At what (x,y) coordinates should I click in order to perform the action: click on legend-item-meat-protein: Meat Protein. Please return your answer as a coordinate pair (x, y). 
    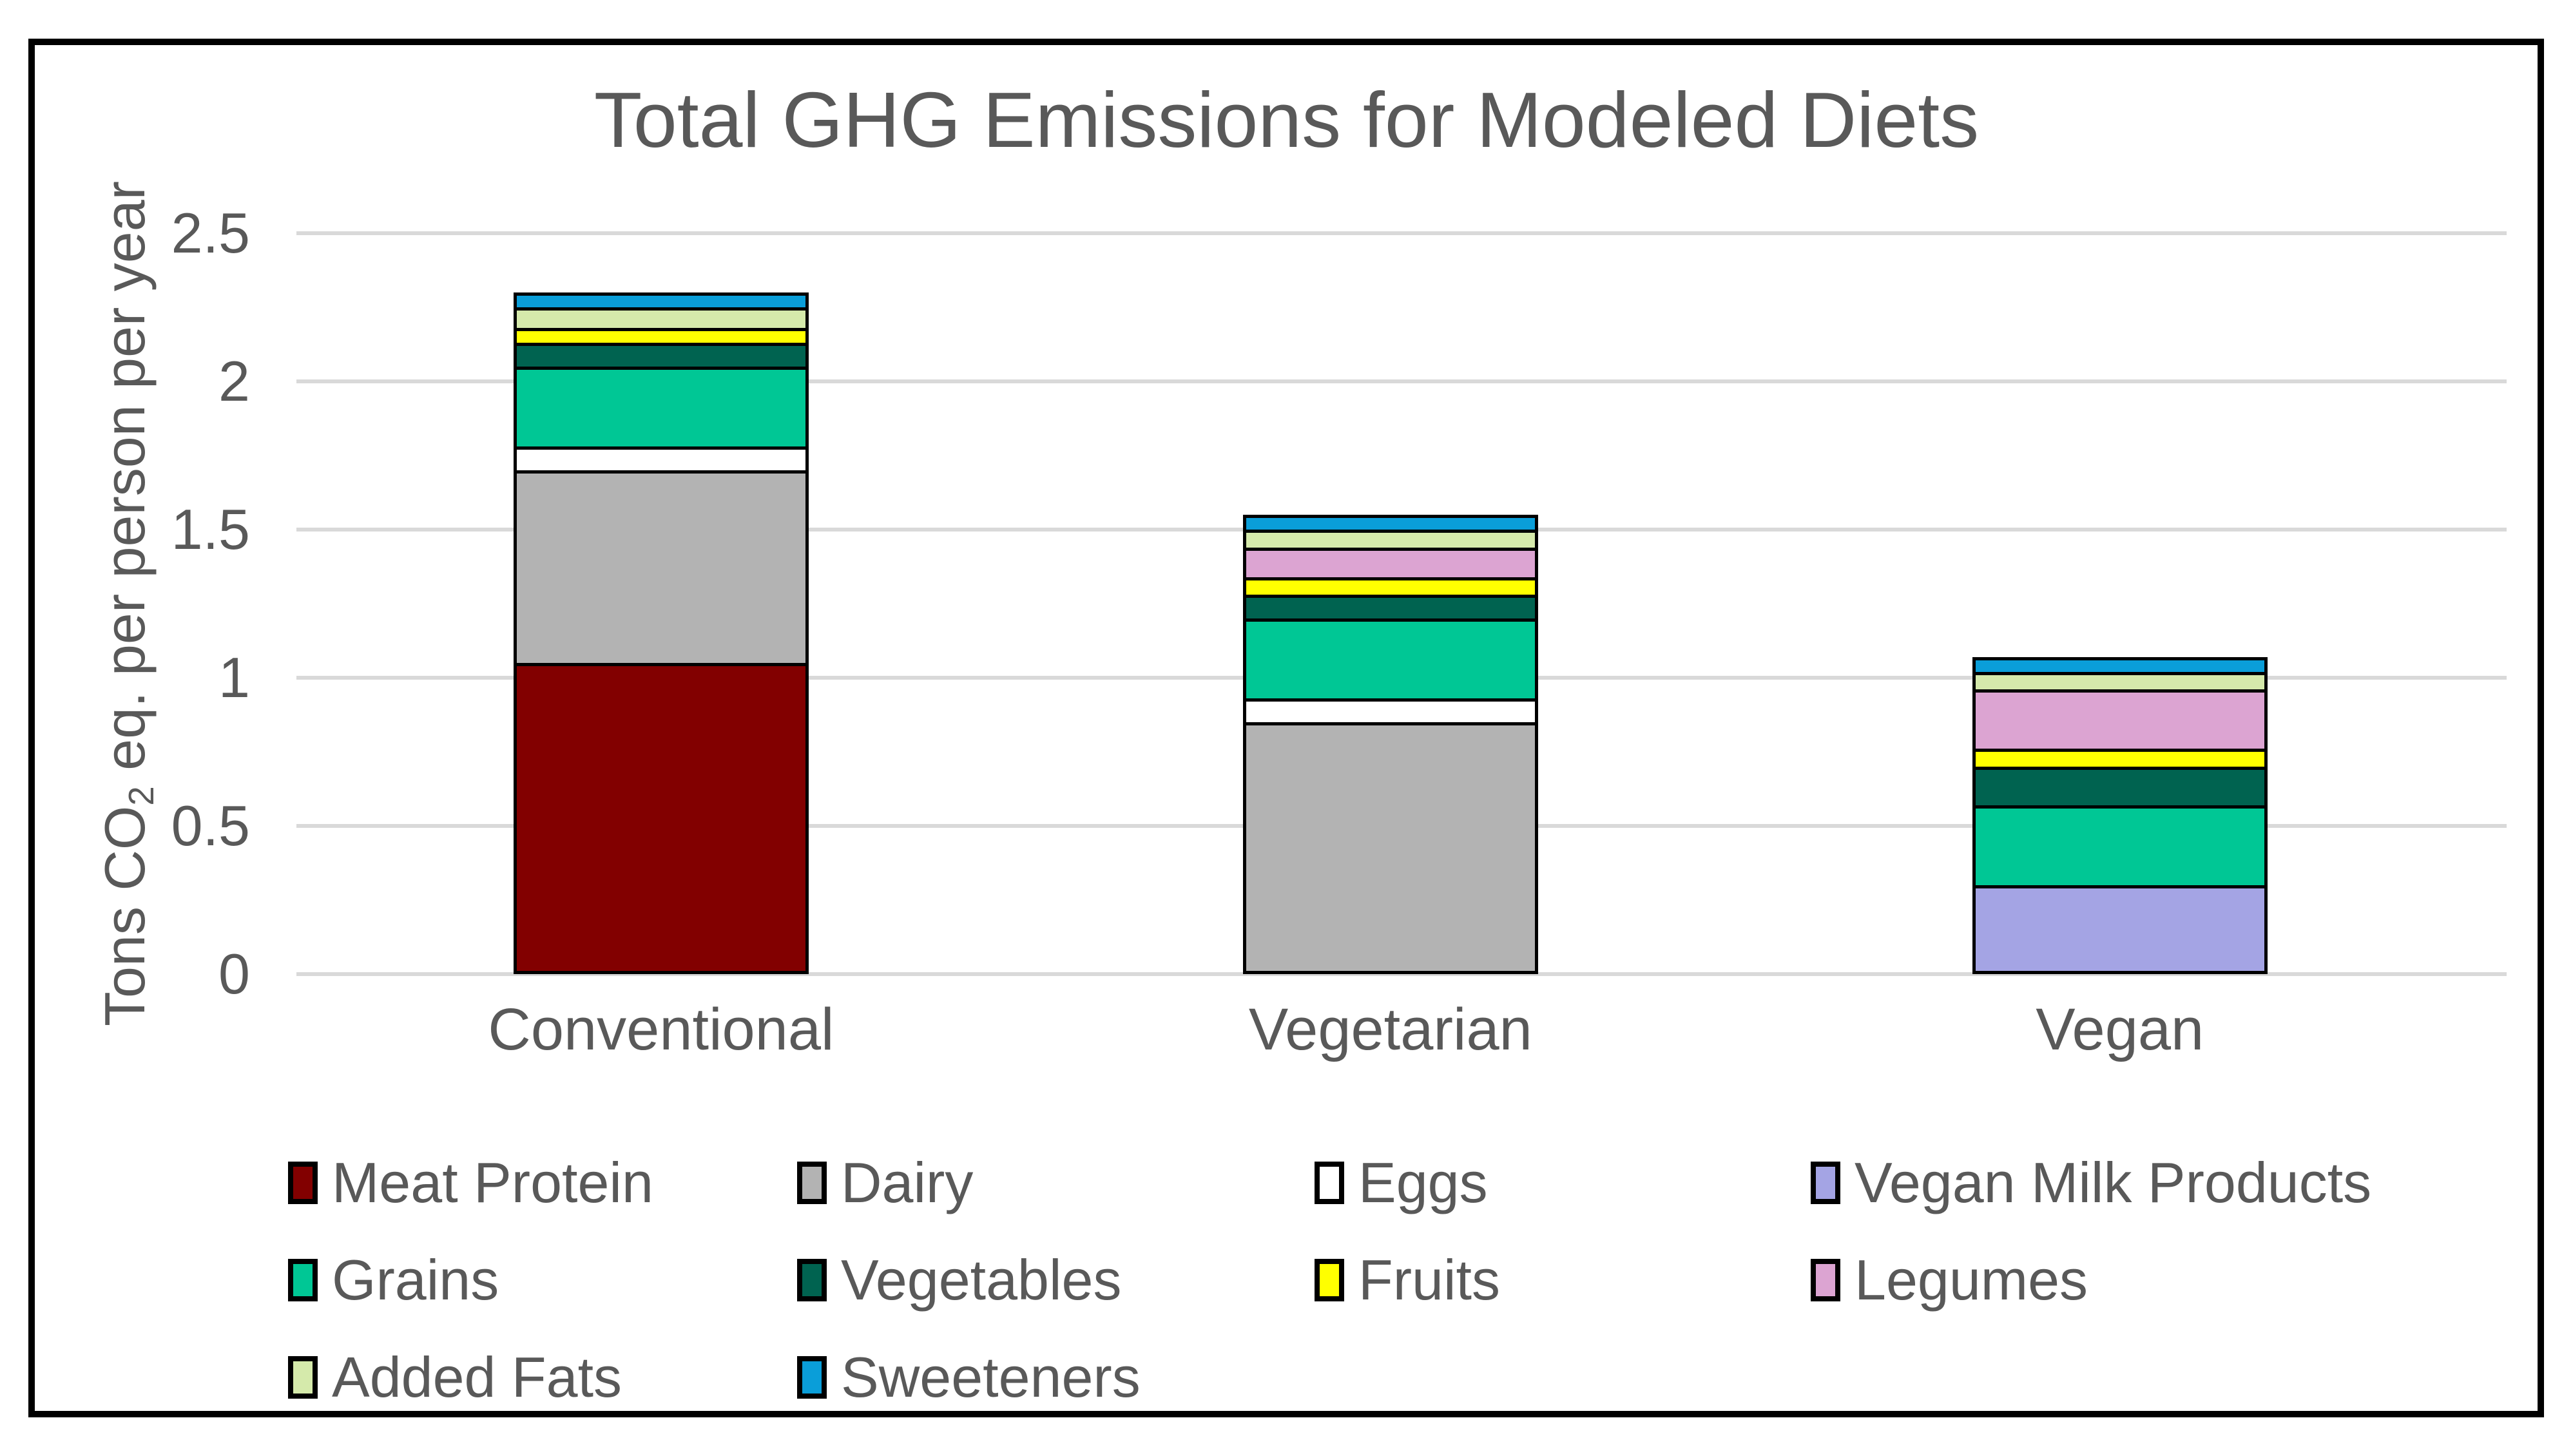
    Looking at the image, I should click on (542, 1183).